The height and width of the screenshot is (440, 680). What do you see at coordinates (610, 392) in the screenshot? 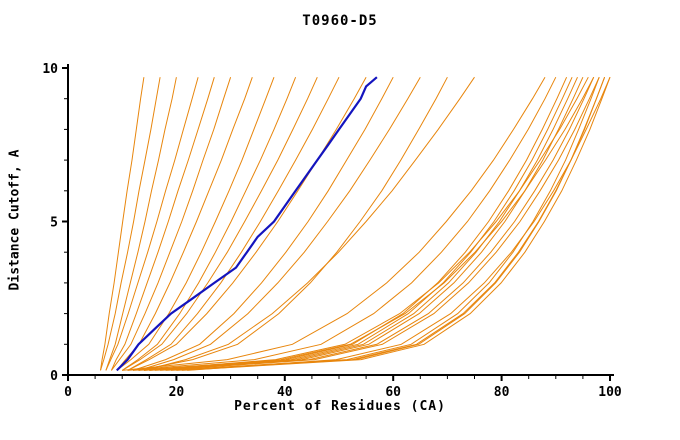
I see `x-tick-label: 100` at bounding box center [610, 392].